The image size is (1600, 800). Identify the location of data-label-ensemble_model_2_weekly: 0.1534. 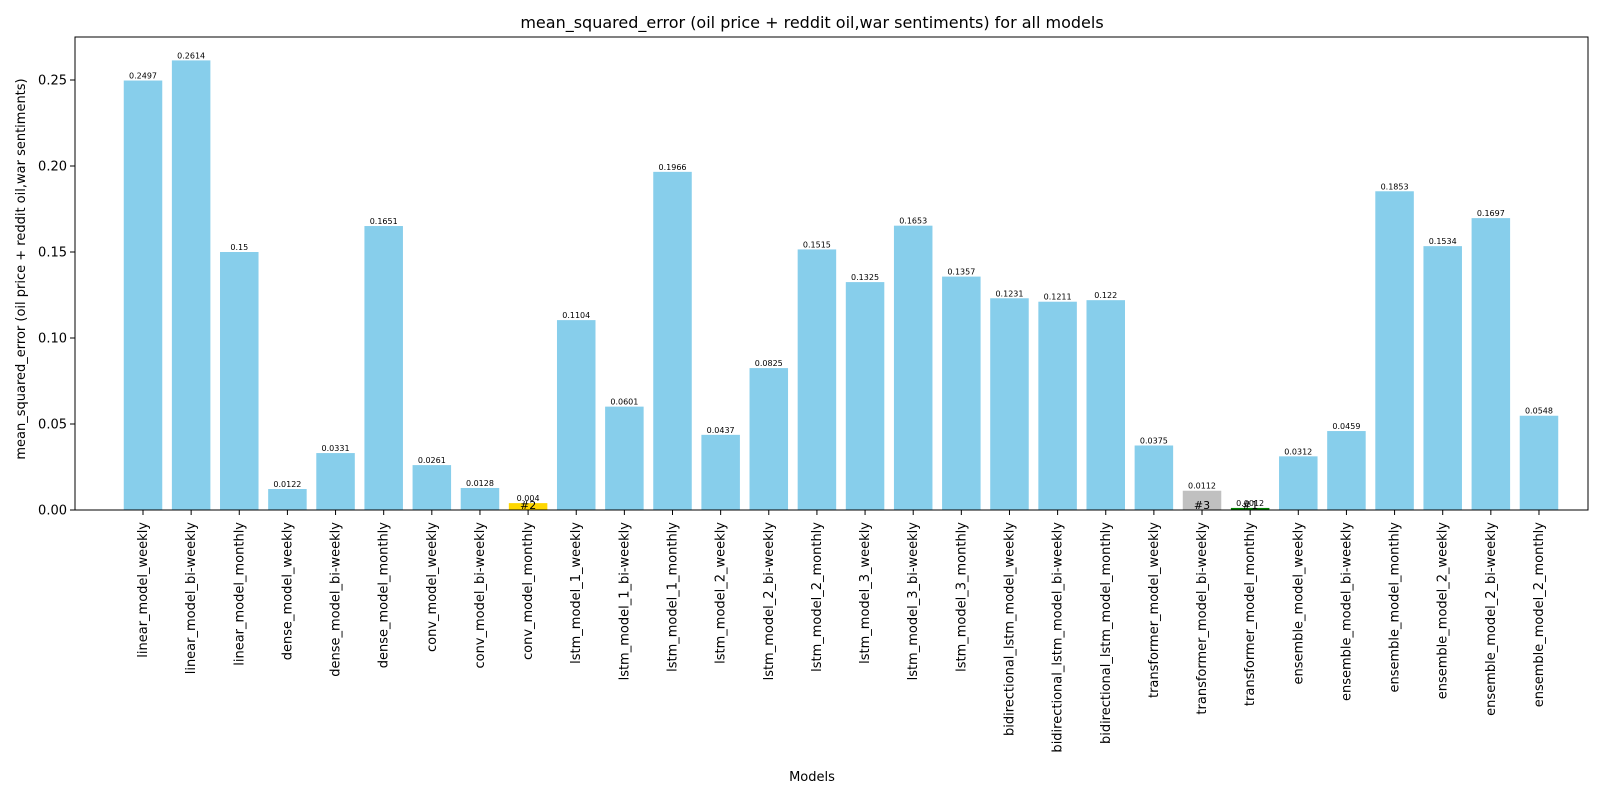
(1443, 241).